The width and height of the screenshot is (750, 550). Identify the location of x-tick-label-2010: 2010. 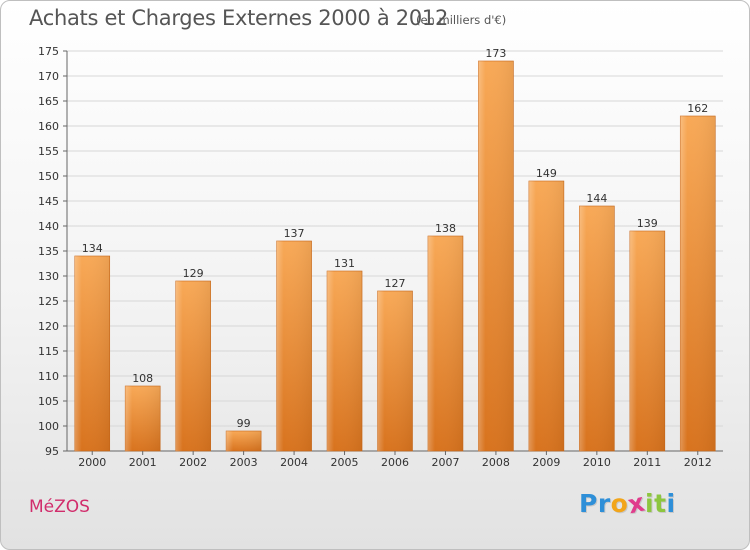
(597, 462).